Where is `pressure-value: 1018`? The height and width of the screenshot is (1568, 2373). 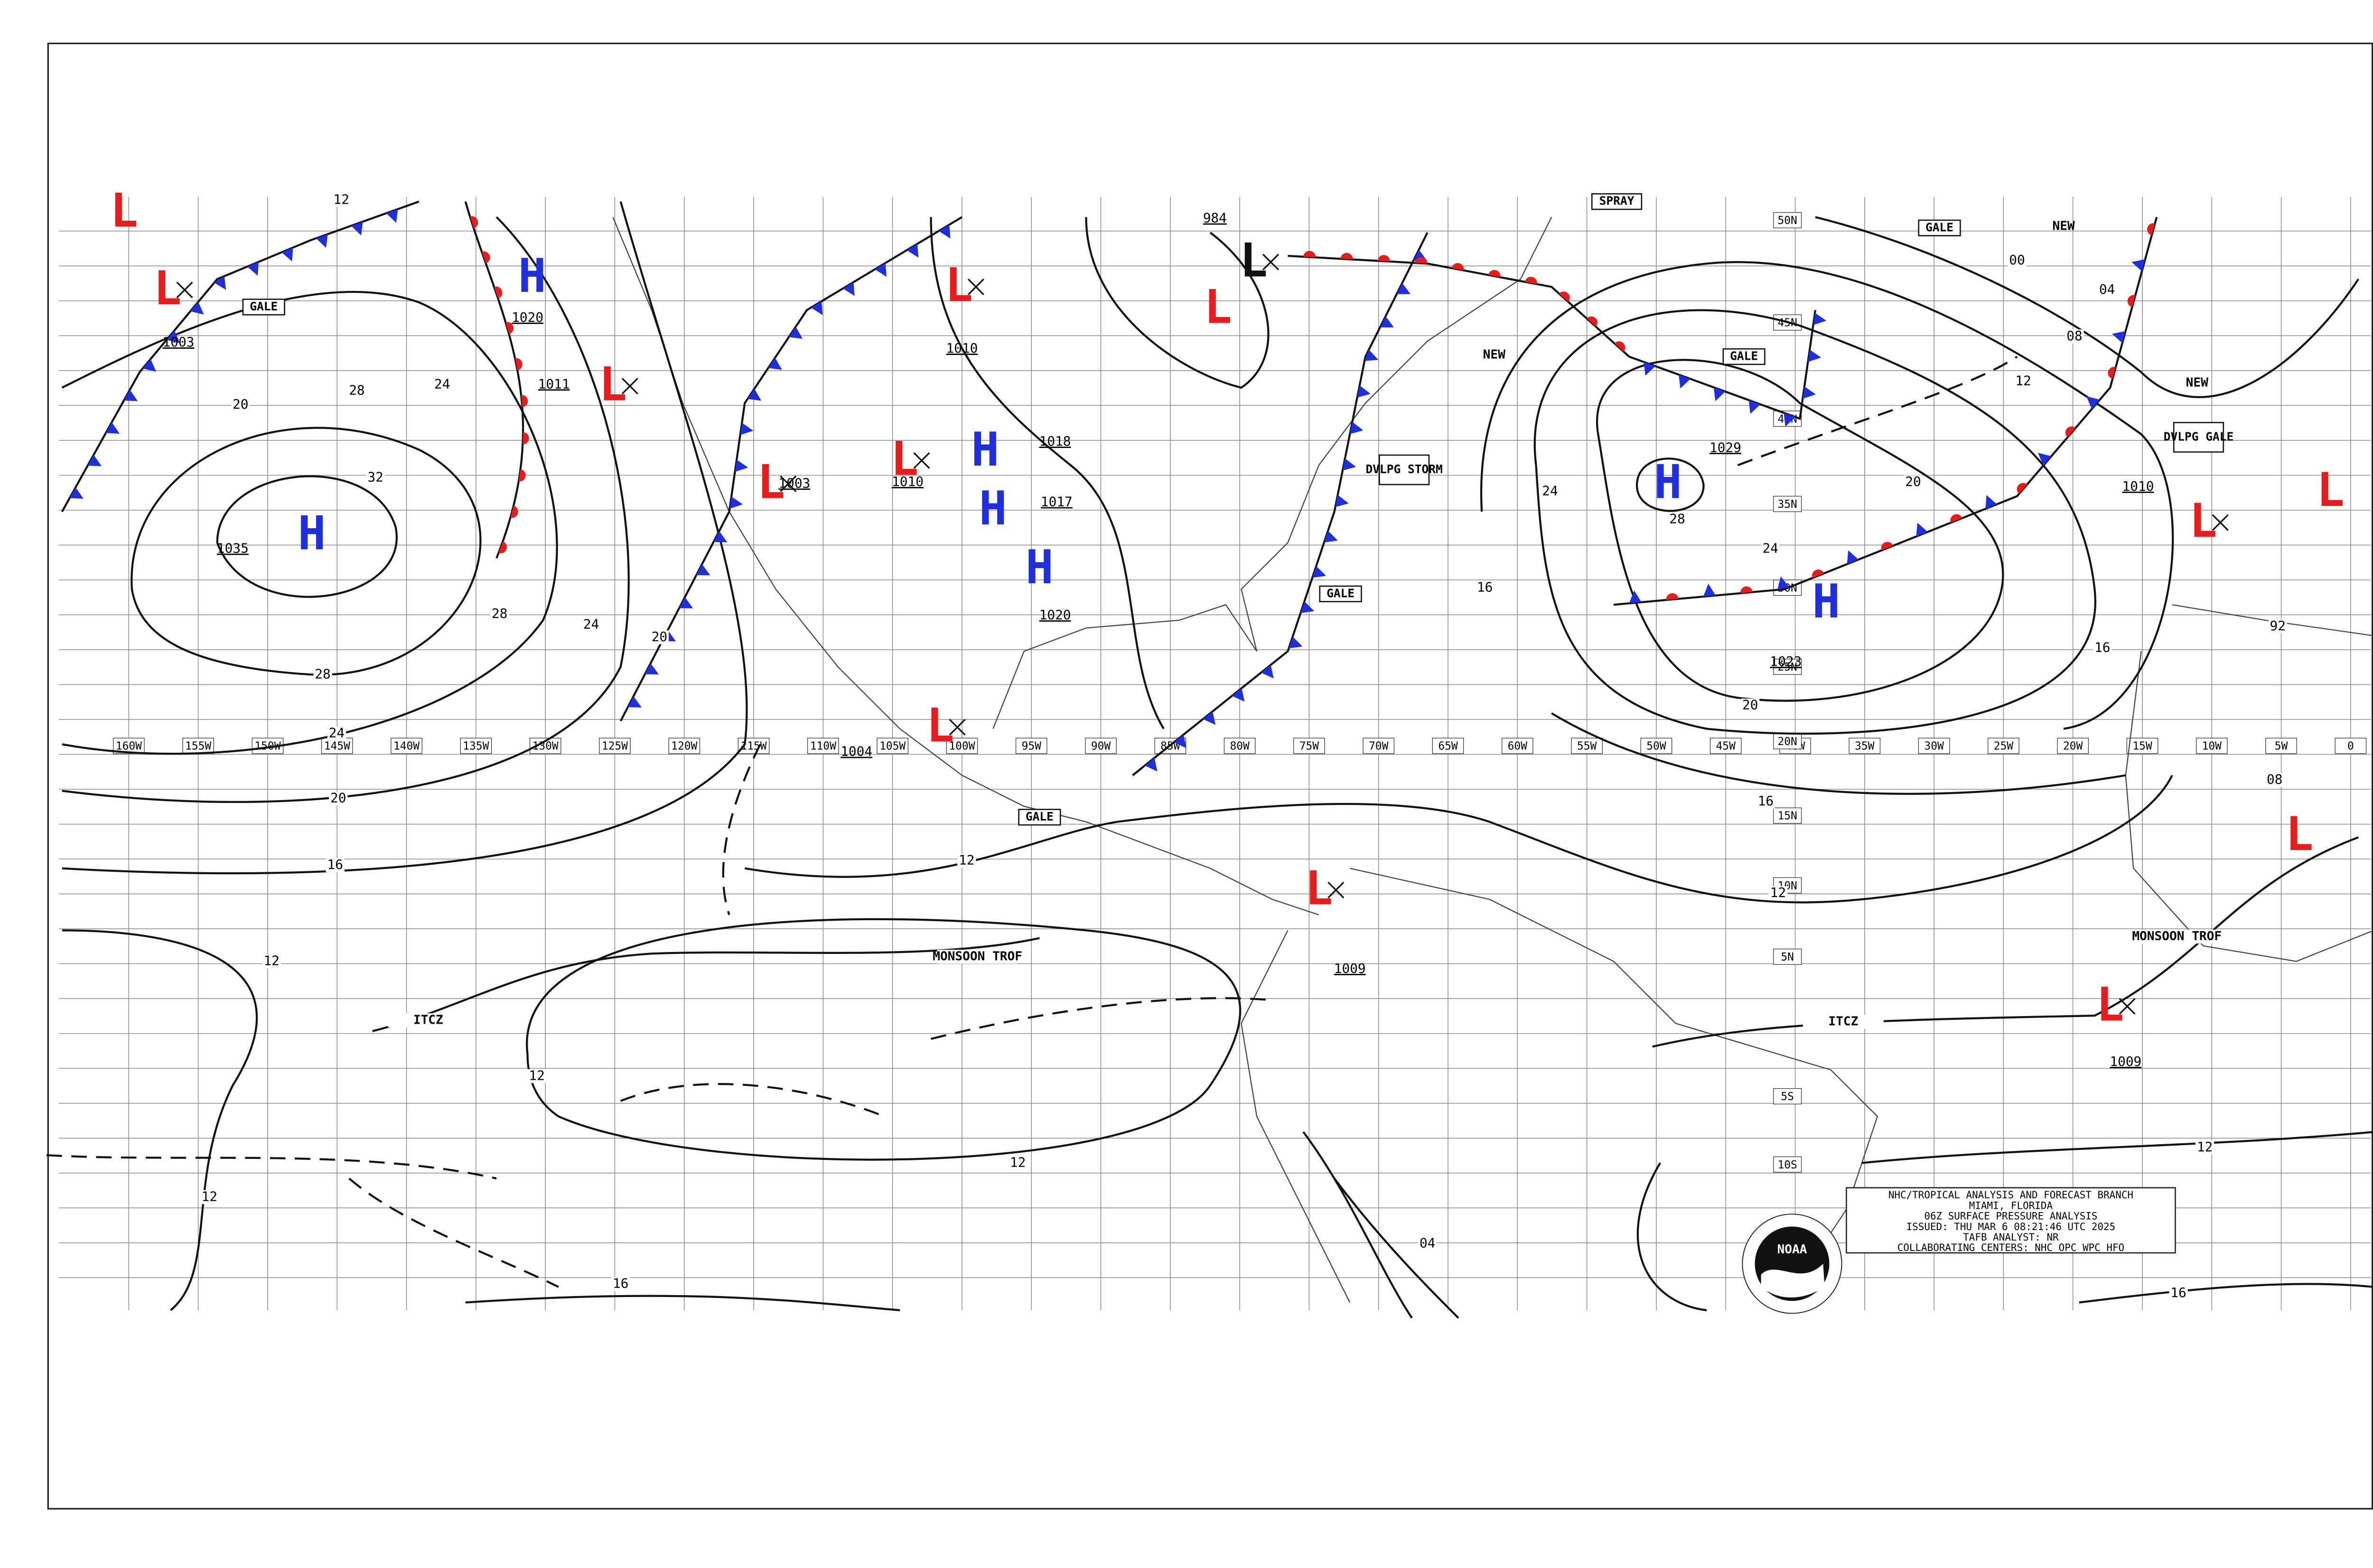
pressure-value: 1018 is located at coordinates (1055, 441).